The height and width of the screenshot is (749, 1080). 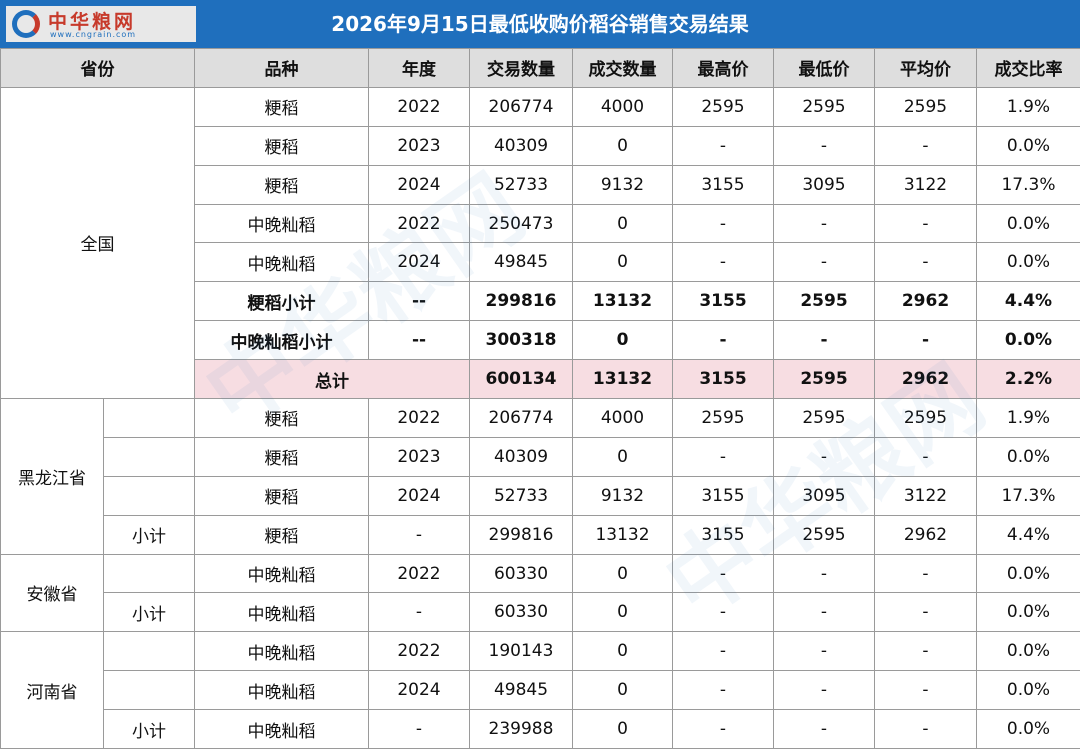 What do you see at coordinates (332, 379) in the screenshot?
I see `total-label: 总计` at bounding box center [332, 379].